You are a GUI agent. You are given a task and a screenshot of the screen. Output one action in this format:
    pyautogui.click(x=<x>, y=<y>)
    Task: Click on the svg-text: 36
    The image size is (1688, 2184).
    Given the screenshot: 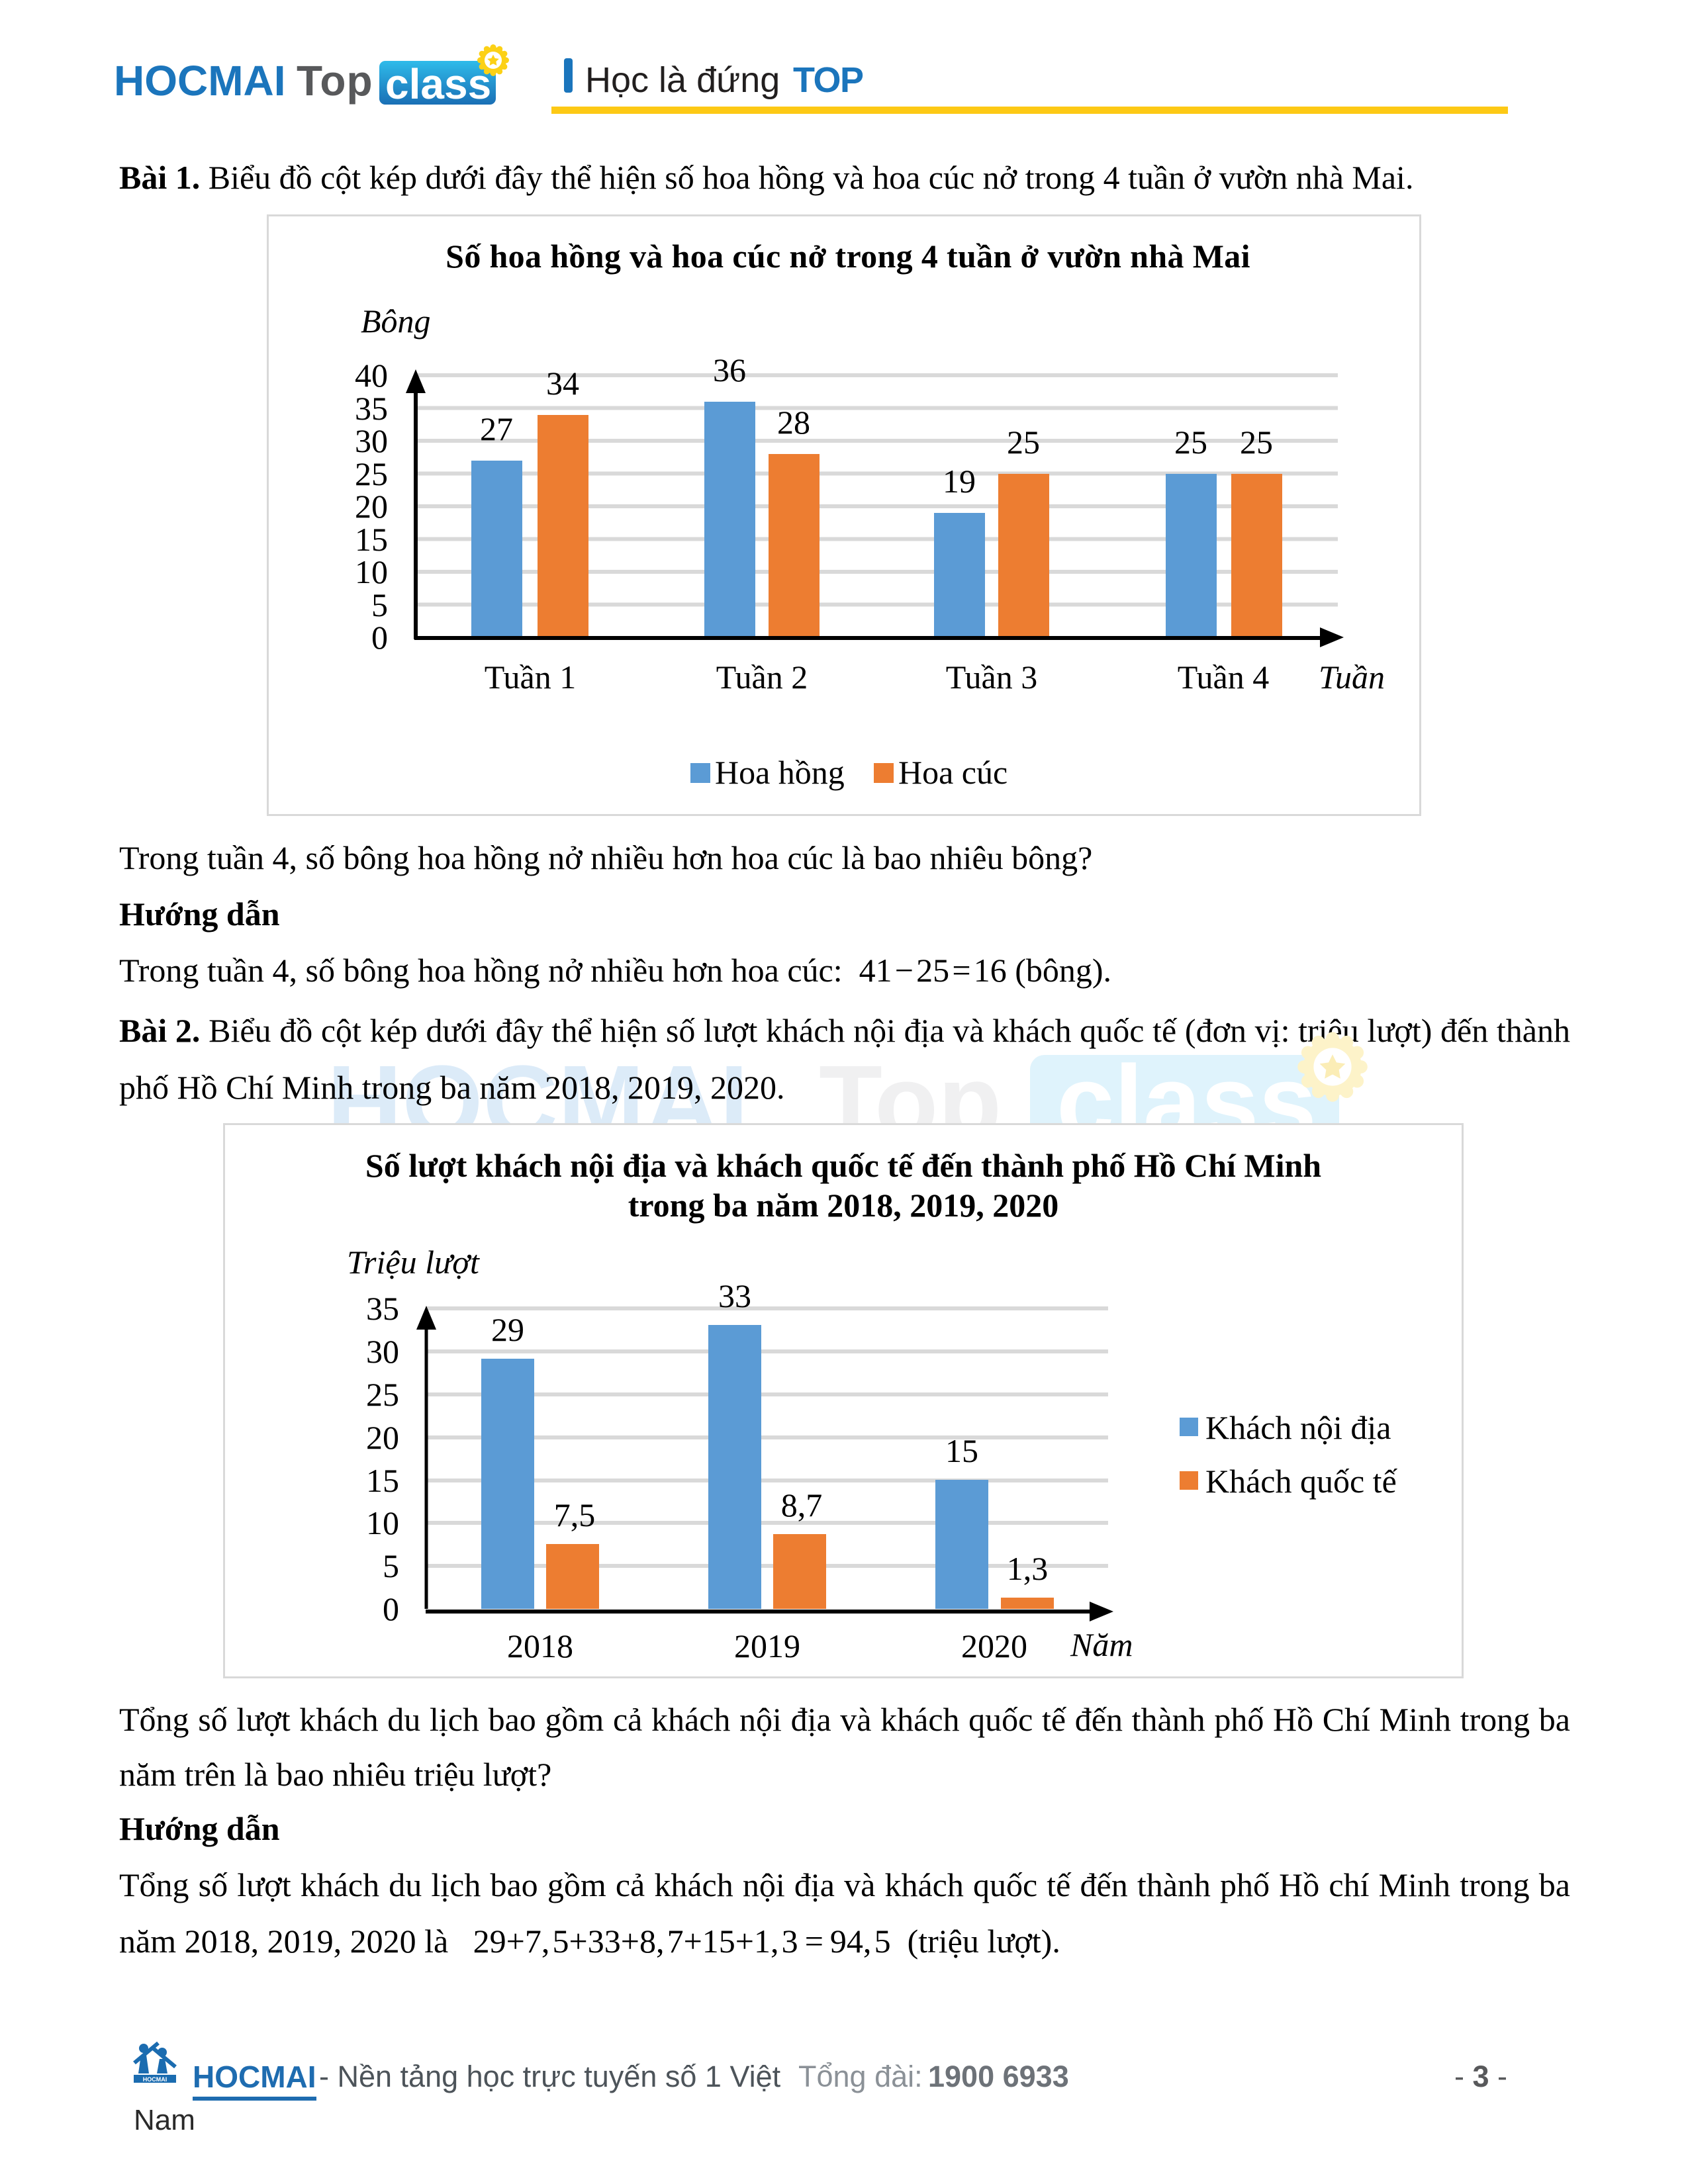 What is the action you would take?
    pyautogui.click(x=729, y=370)
    